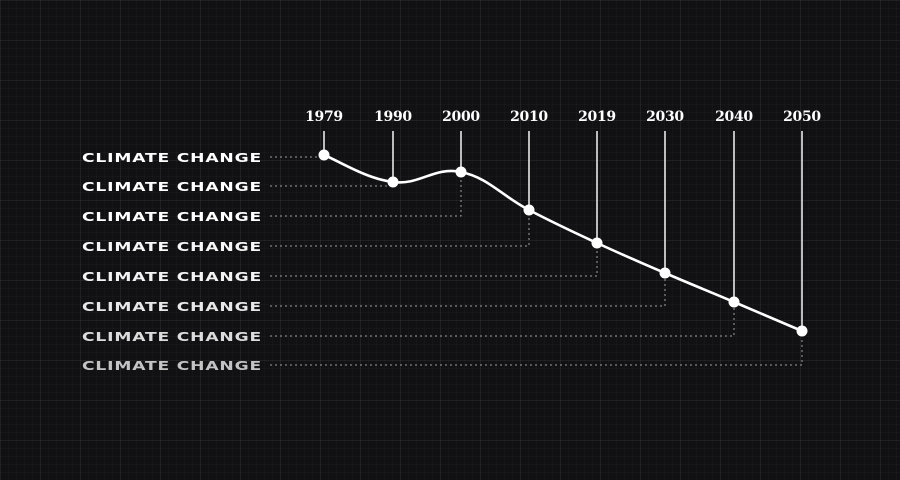  Describe the element at coordinates (665, 117) in the screenshot. I see `year-label: 2030` at that location.